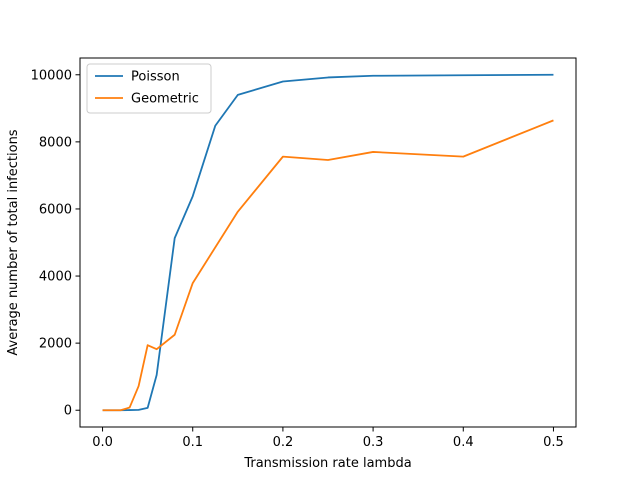 The height and width of the screenshot is (480, 640). What do you see at coordinates (328, 438) in the screenshot?
I see `x-axis-ticks: 0.0 0.1 0.2 0.3 0.4 0.5` at bounding box center [328, 438].